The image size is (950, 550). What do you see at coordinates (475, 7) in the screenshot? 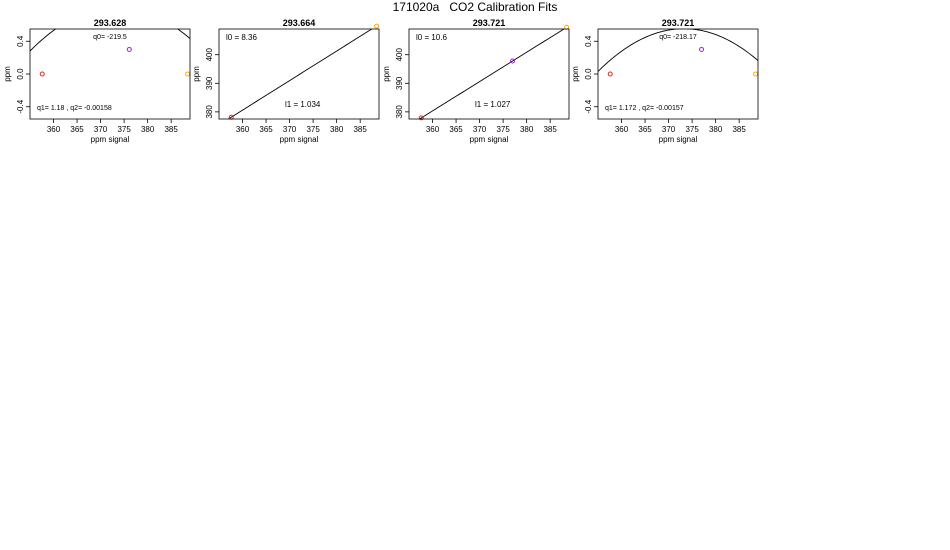
I see `page-title: 171020a CO2 Calibration Fits` at bounding box center [475, 7].